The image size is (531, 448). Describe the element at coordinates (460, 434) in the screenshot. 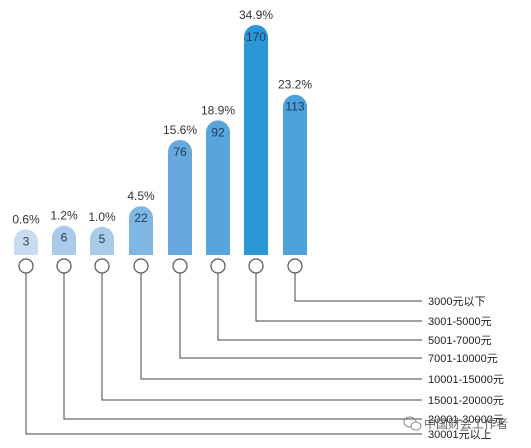

I see `category-label: 30001元以上` at that location.